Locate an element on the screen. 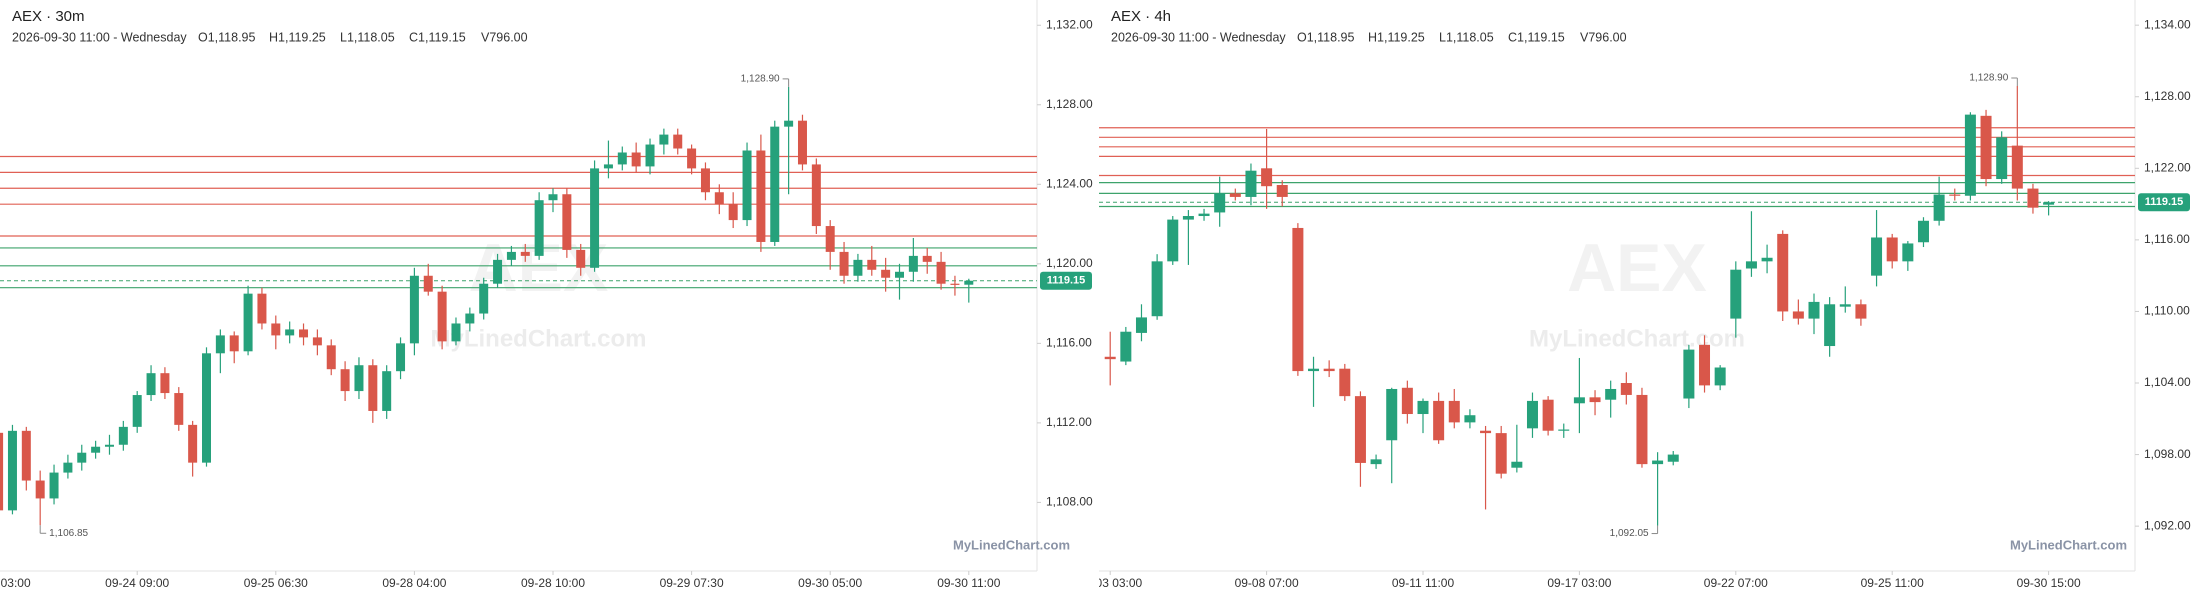 The height and width of the screenshot is (597, 2196). y-tick-label: 1,116.00 is located at coordinates (2167, 239).